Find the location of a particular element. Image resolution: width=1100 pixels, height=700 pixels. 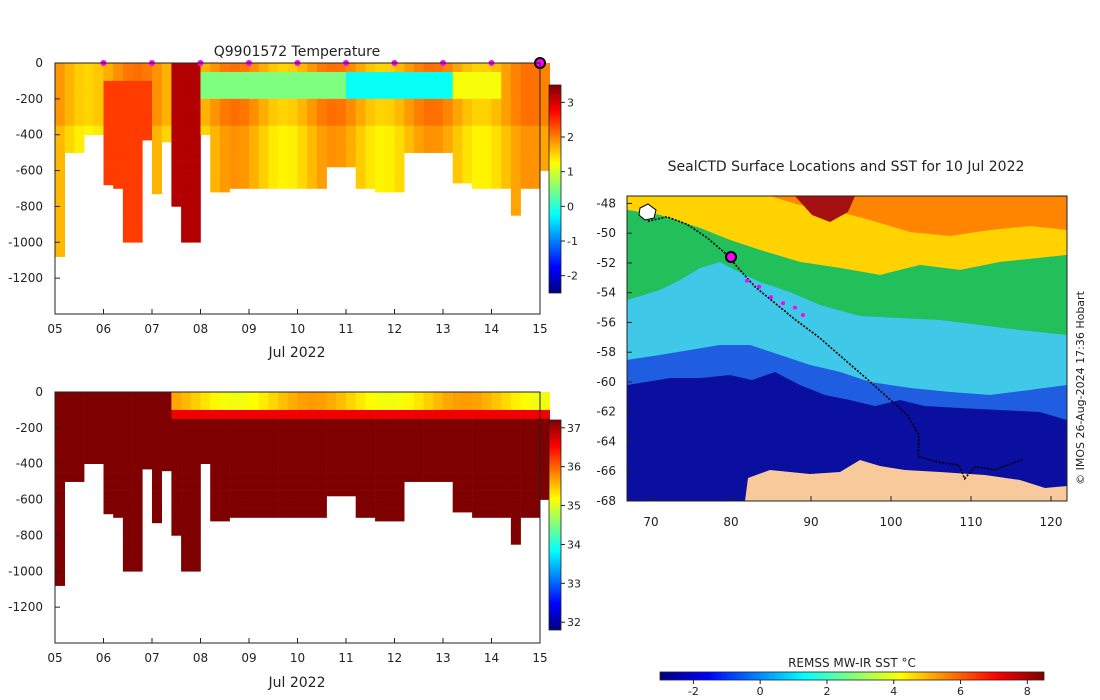

recent-locations is located at coordinates (775, 298).